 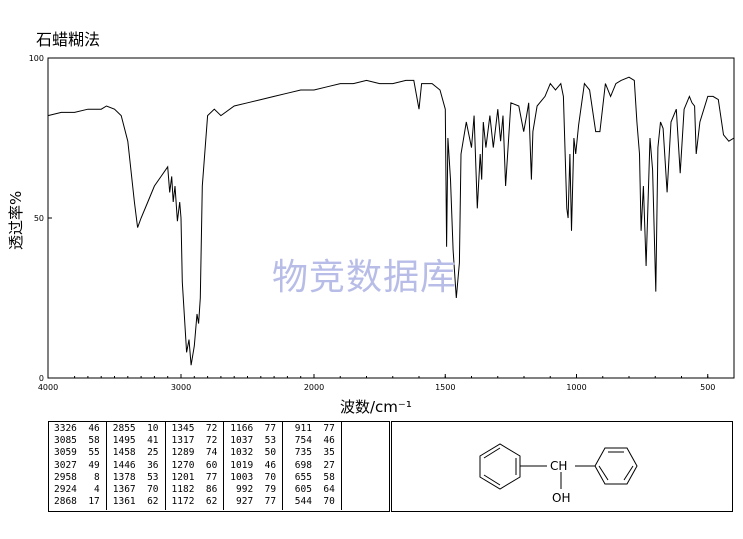 What do you see at coordinates (365, 277) in the screenshot?
I see `watermark: 物竞数据库` at bounding box center [365, 277].